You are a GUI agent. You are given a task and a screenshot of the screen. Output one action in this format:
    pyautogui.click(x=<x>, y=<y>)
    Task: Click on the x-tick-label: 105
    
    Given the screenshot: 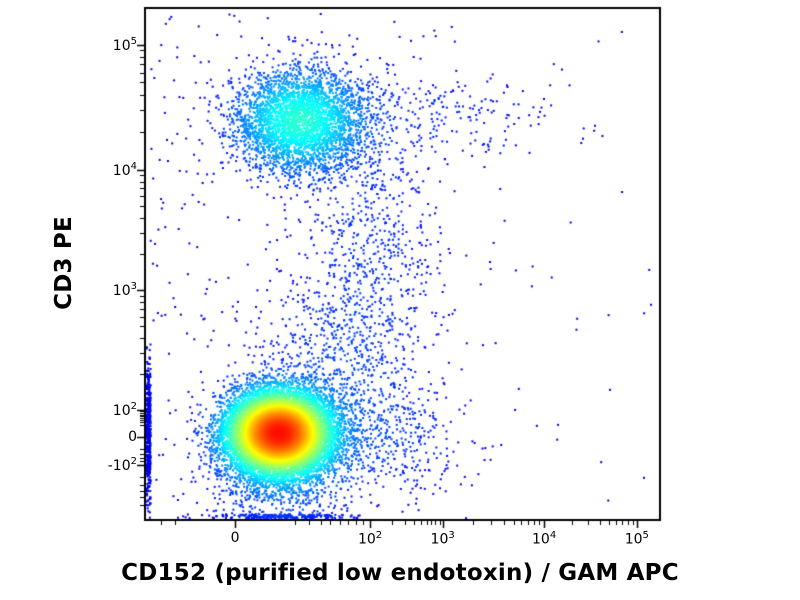 What is the action you would take?
    pyautogui.click(x=636, y=539)
    